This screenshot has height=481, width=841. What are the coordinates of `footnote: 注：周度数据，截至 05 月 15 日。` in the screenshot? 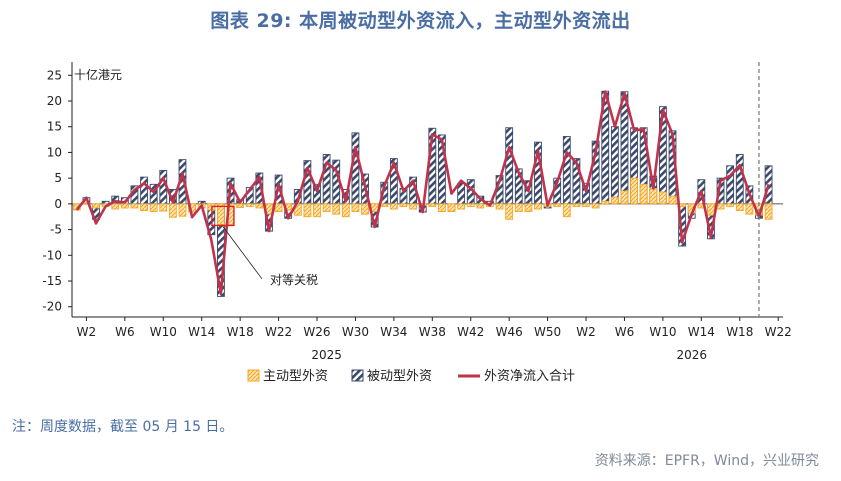 It's located at (123, 427).